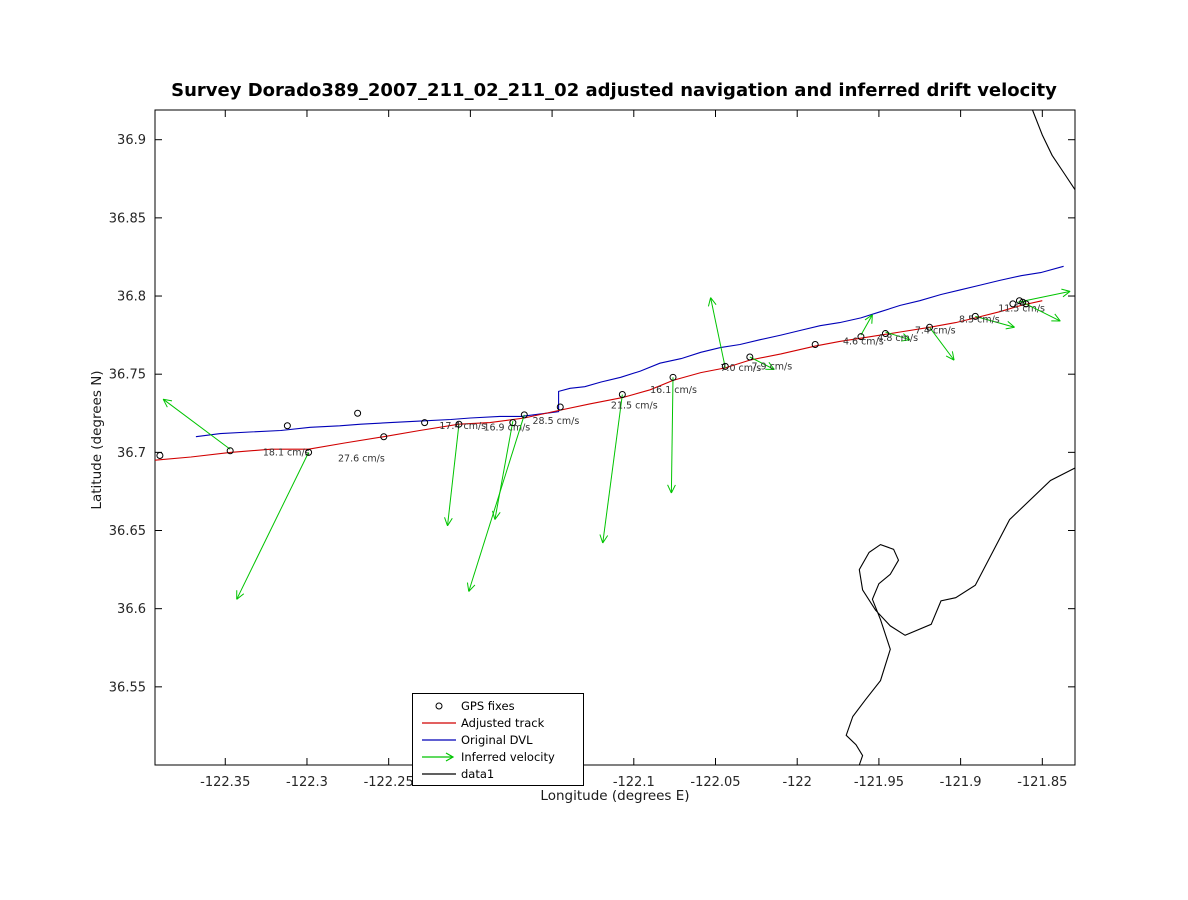  What do you see at coordinates (439, 723) in the screenshot?
I see `red-line-icon` at bounding box center [439, 723].